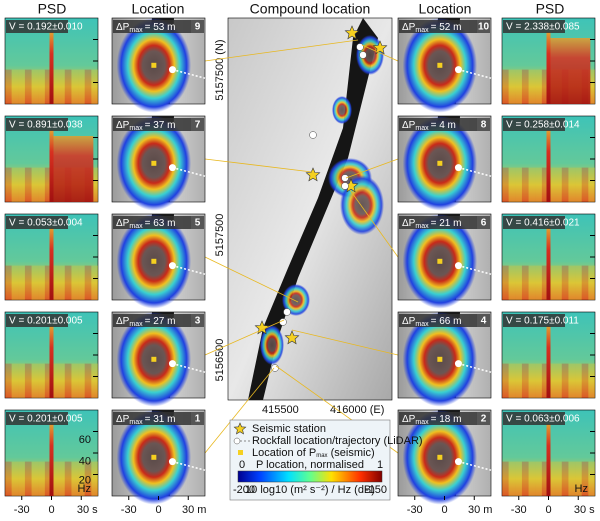 Image resolution: width=600 pixels, height=521 pixels. I want to click on map-y-tick-label: 5157500 (N), so click(220, 69).